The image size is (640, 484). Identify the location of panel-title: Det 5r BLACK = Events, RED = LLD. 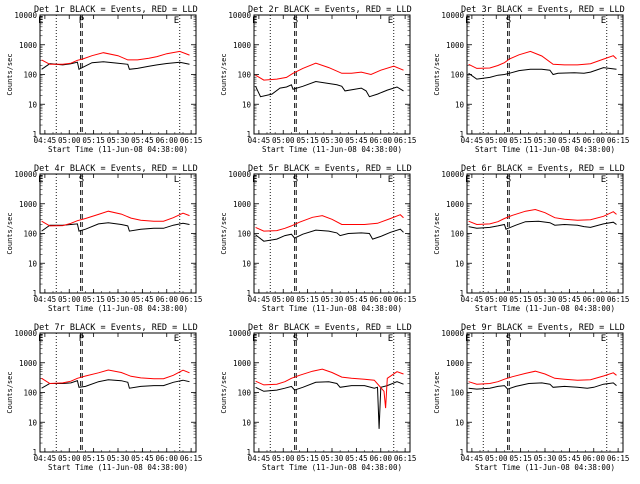
(330, 169).